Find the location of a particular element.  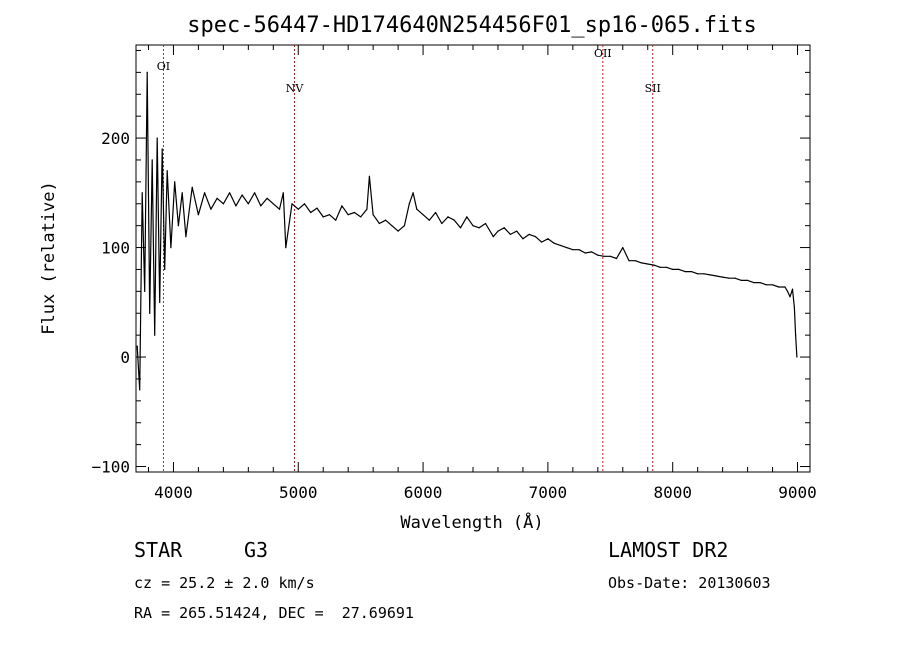

y-tick-label: 200 is located at coordinates (115, 138).